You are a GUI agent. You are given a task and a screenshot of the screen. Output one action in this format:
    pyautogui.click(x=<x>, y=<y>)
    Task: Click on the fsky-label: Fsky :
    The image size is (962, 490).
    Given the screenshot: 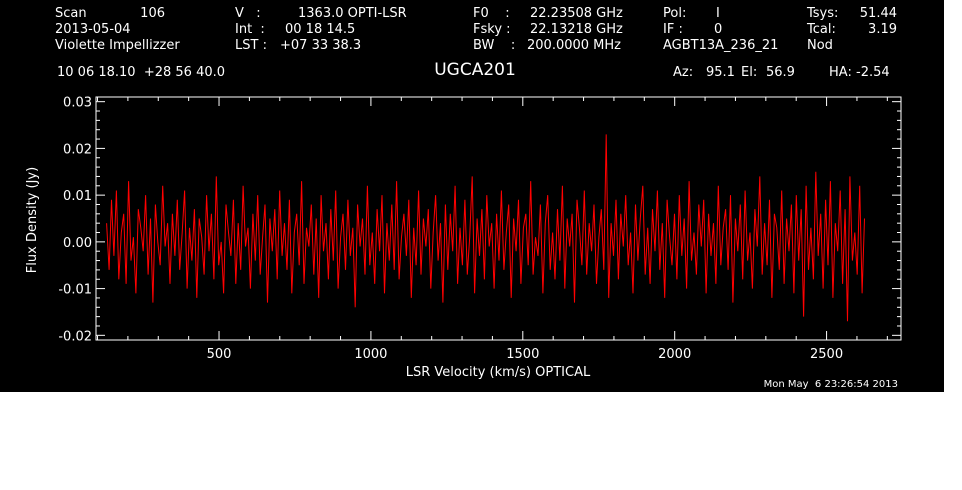 What is the action you would take?
    pyautogui.click(x=492, y=29)
    